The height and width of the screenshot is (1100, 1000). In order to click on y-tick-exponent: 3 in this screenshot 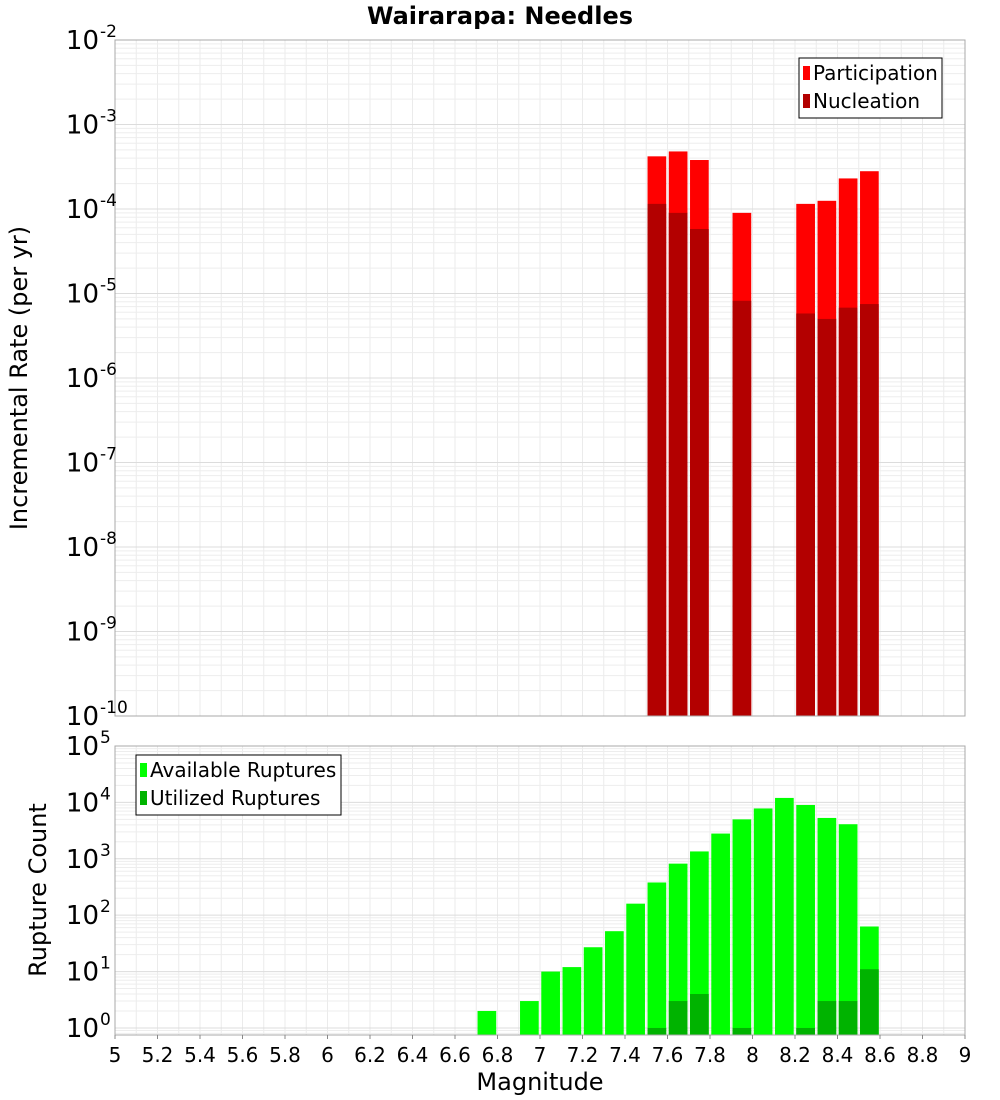, I will do `click(105, 851)`.